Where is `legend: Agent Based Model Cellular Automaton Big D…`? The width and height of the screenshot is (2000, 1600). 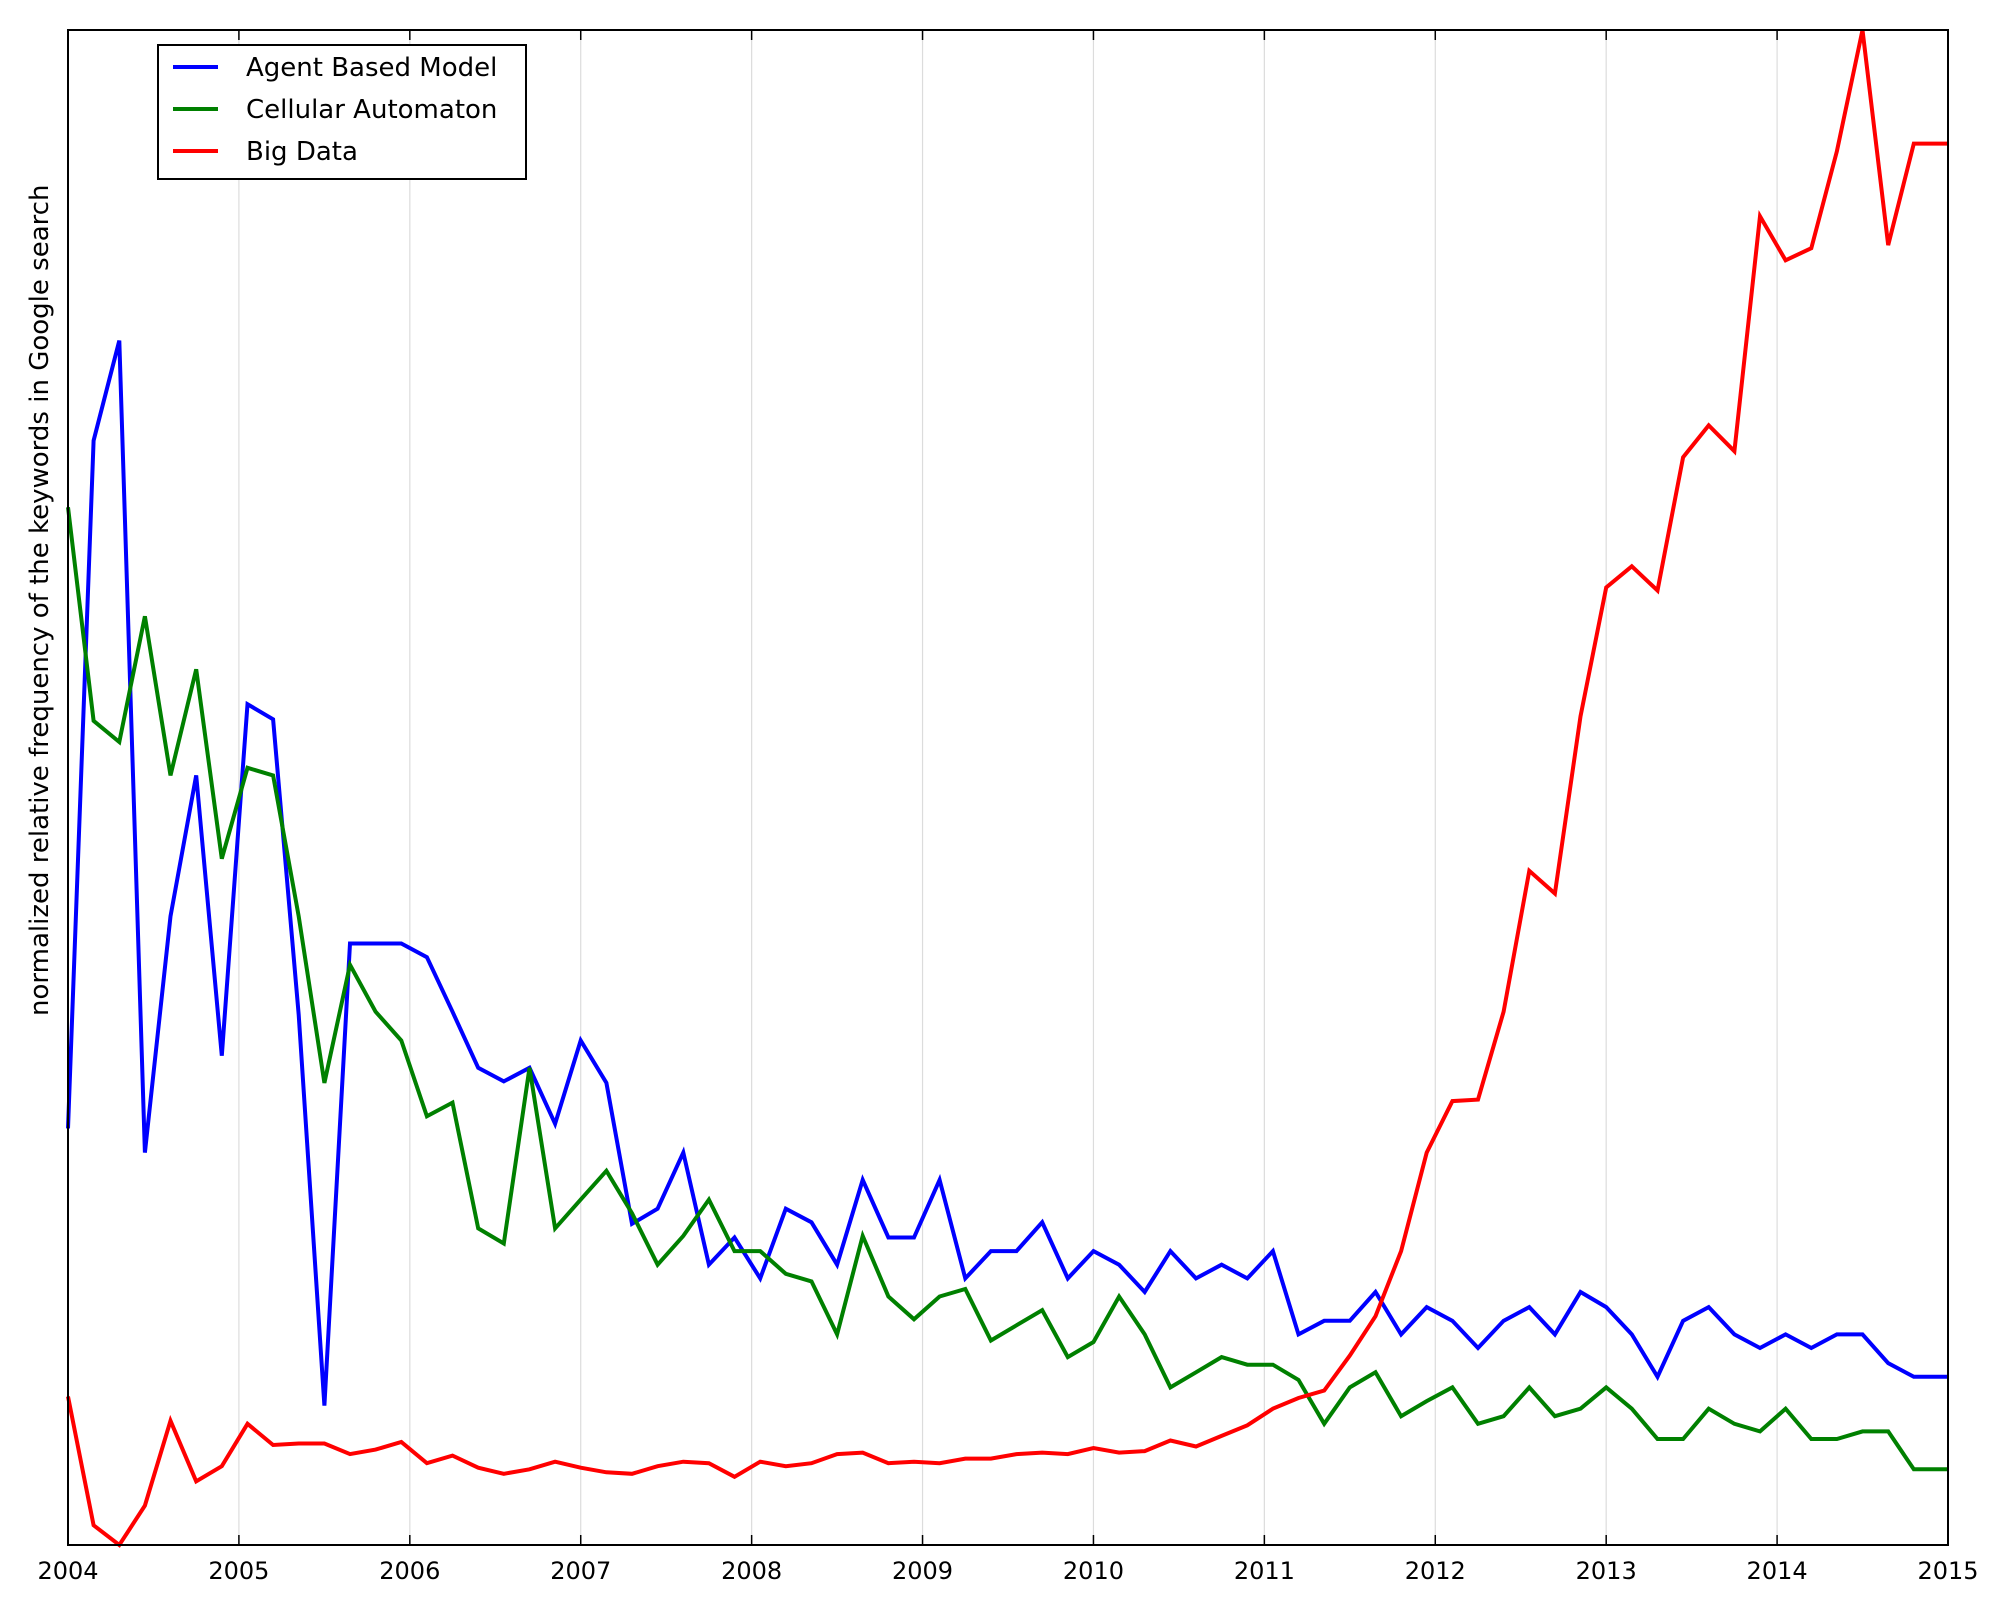 legend: Agent Based Model Cellular Automaton Big D… is located at coordinates (342, 112).